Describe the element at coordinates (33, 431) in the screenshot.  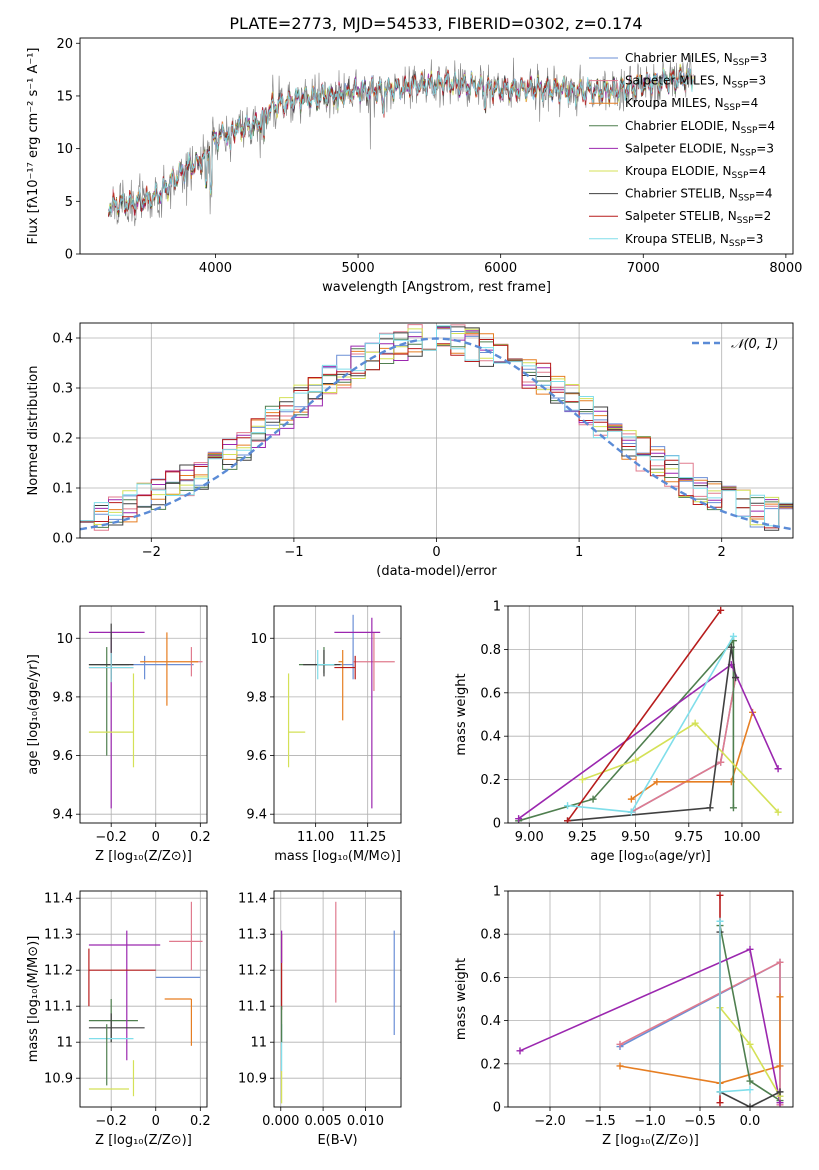
I see `y-axis-label: Normed distribution` at that location.